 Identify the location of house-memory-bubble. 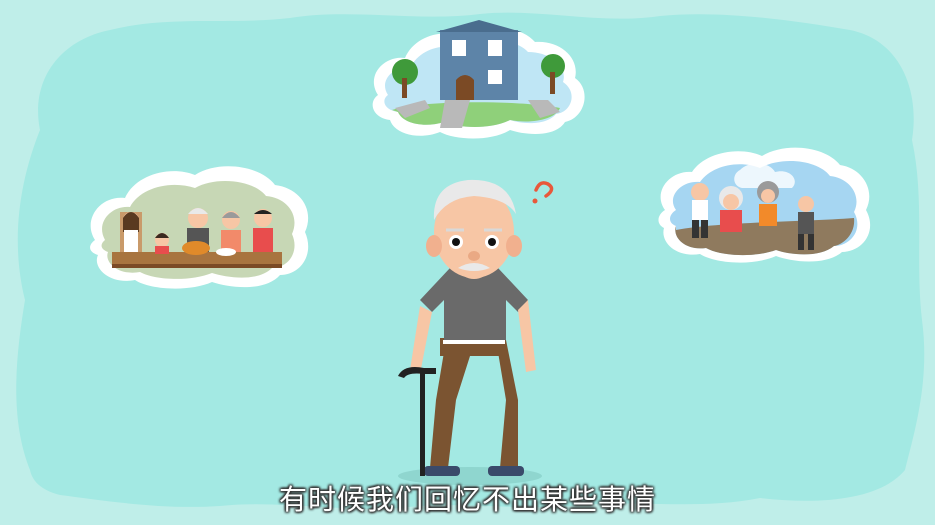
(478, 79).